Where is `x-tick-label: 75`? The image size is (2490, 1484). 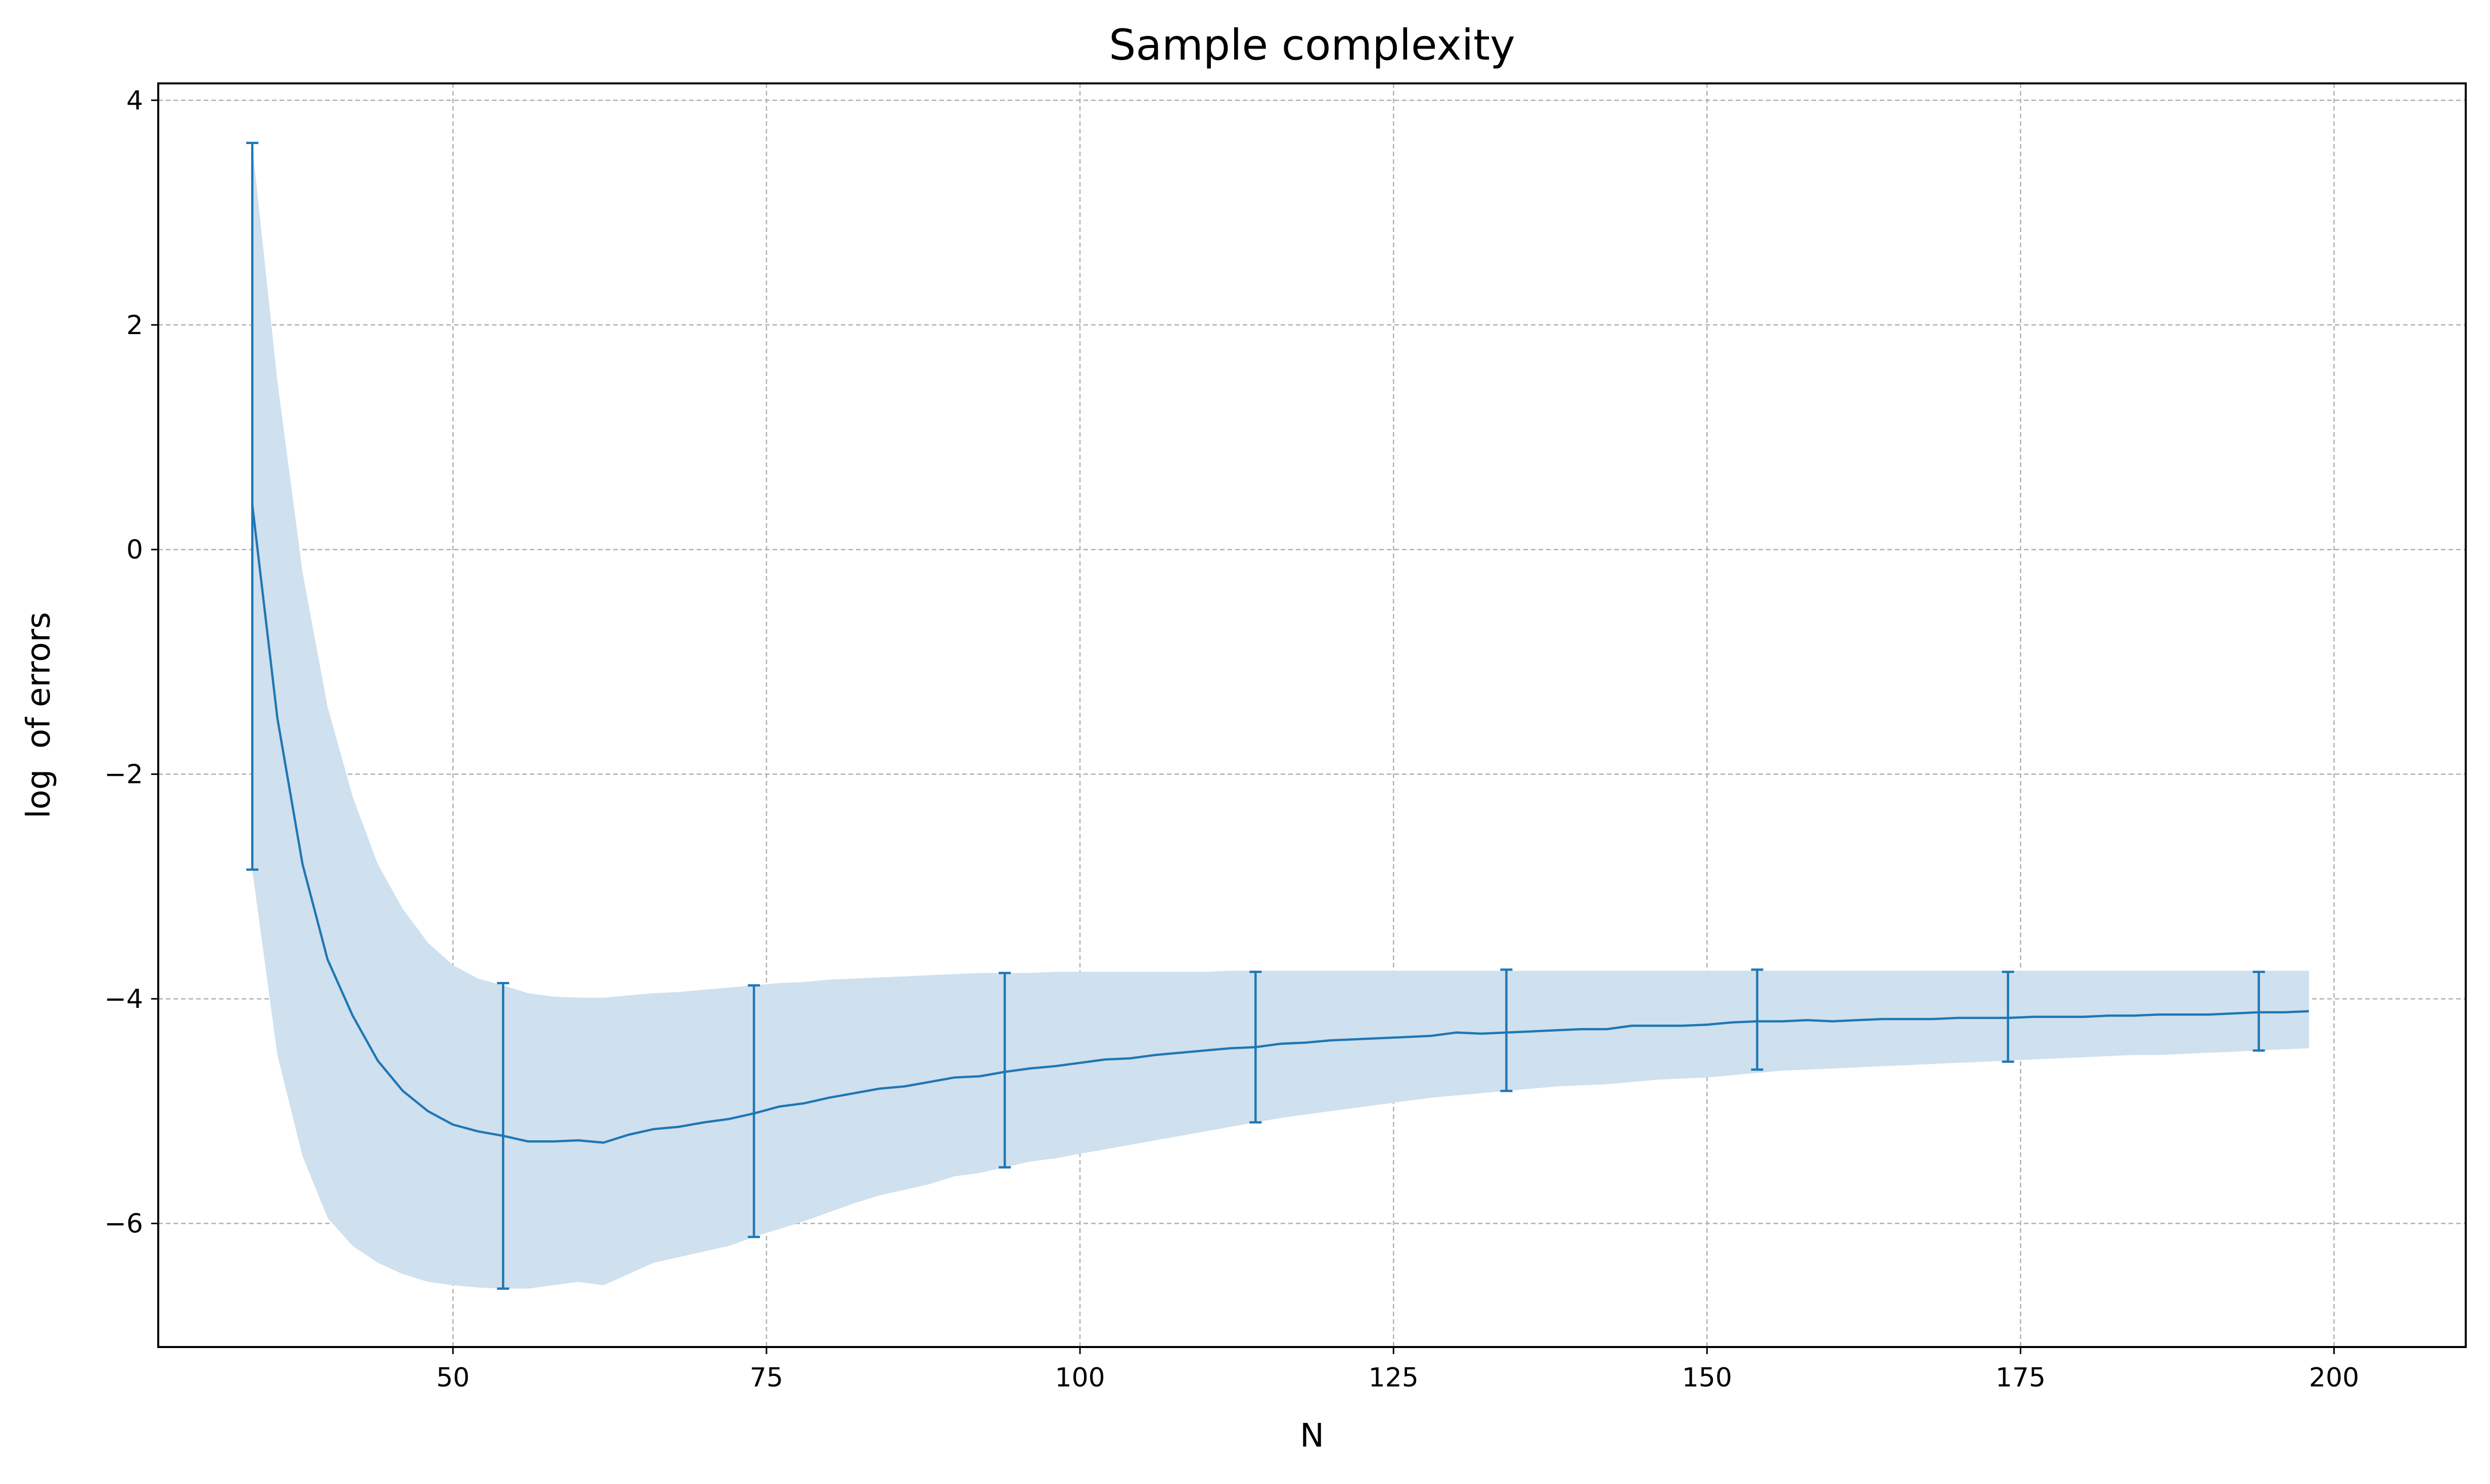
x-tick-label: 75 is located at coordinates (766, 1378).